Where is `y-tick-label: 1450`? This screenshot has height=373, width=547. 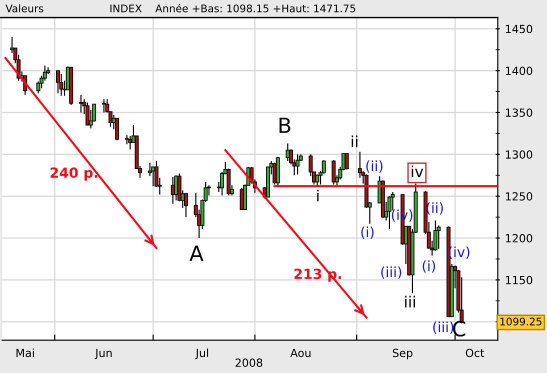 y-tick-label: 1450 is located at coordinates (519, 29).